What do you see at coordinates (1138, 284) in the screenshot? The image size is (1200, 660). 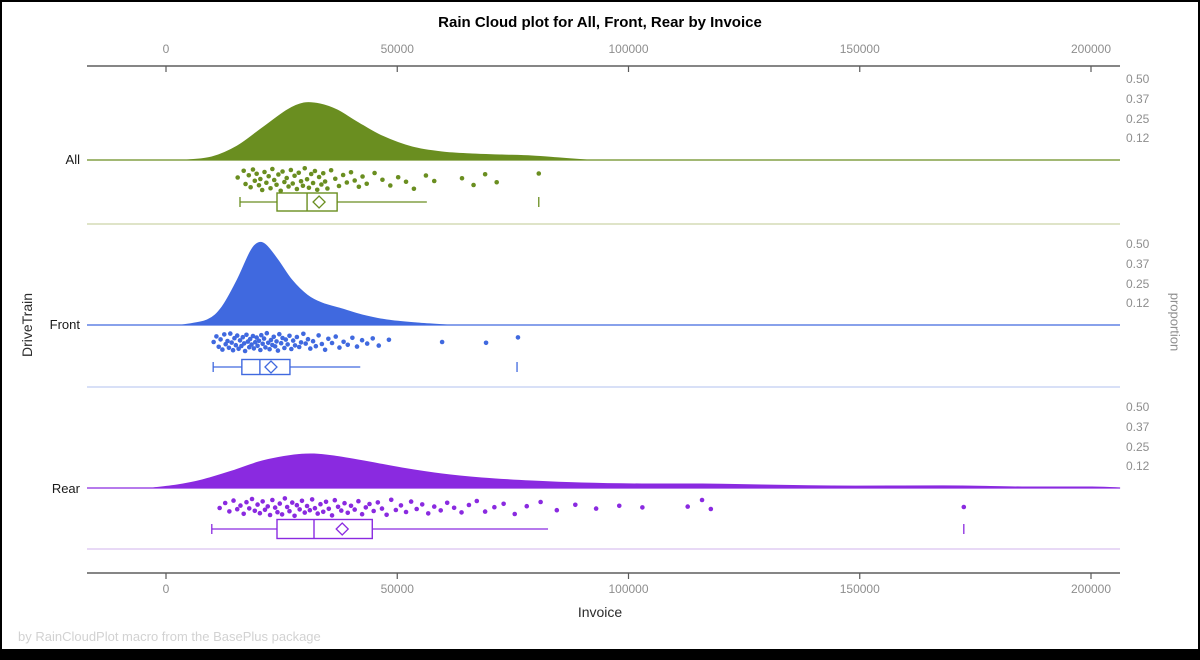 I see `proportion-tick-label: 0.25` at bounding box center [1138, 284].